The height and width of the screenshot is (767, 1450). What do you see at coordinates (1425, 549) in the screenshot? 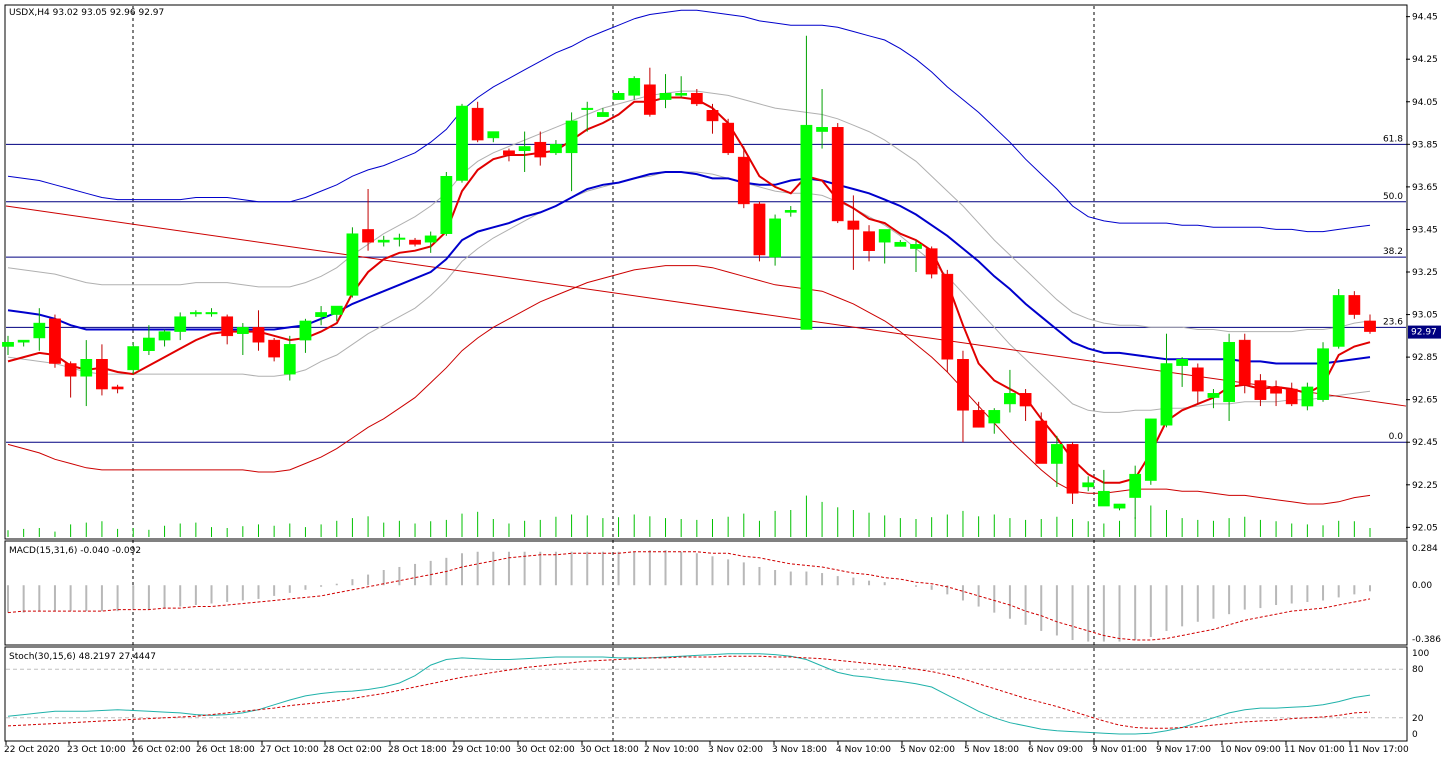
I see `macd-tick-label: 0.284` at bounding box center [1425, 549].